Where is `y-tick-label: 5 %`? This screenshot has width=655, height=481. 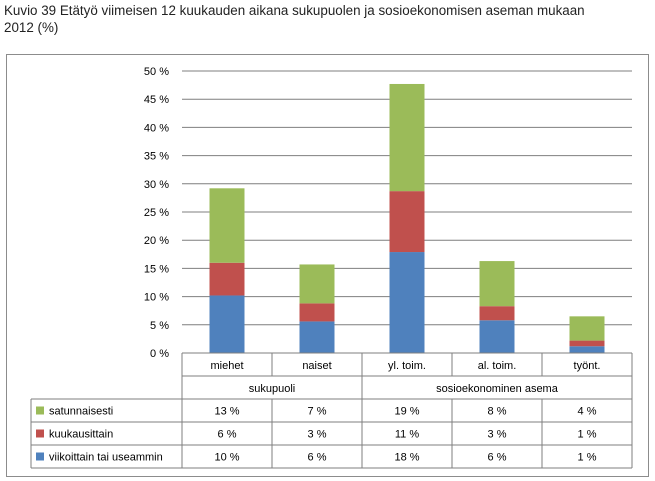 y-tick-label: 5 % is located at coordinates (159, 326).